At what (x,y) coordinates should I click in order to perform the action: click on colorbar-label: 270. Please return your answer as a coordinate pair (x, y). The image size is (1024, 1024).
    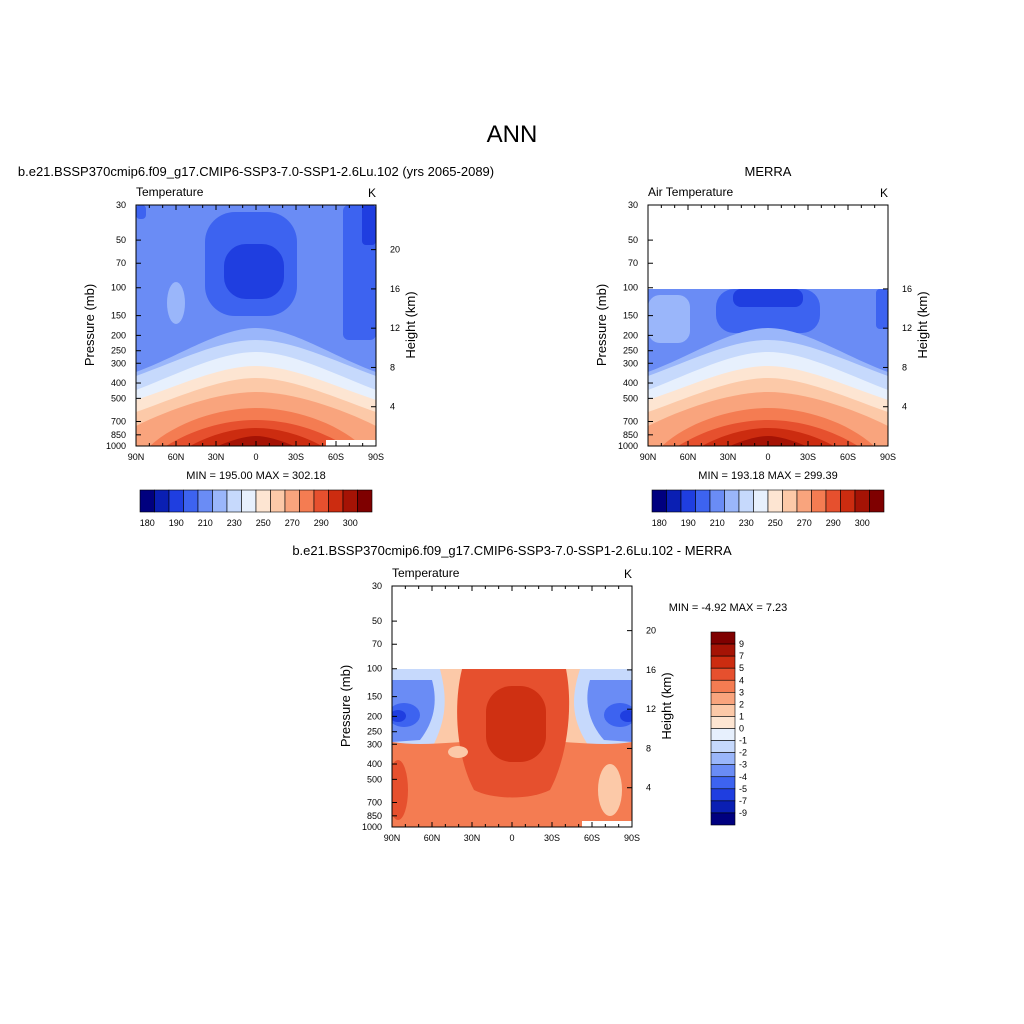
    Looking at the image, I should click on (292, 523).